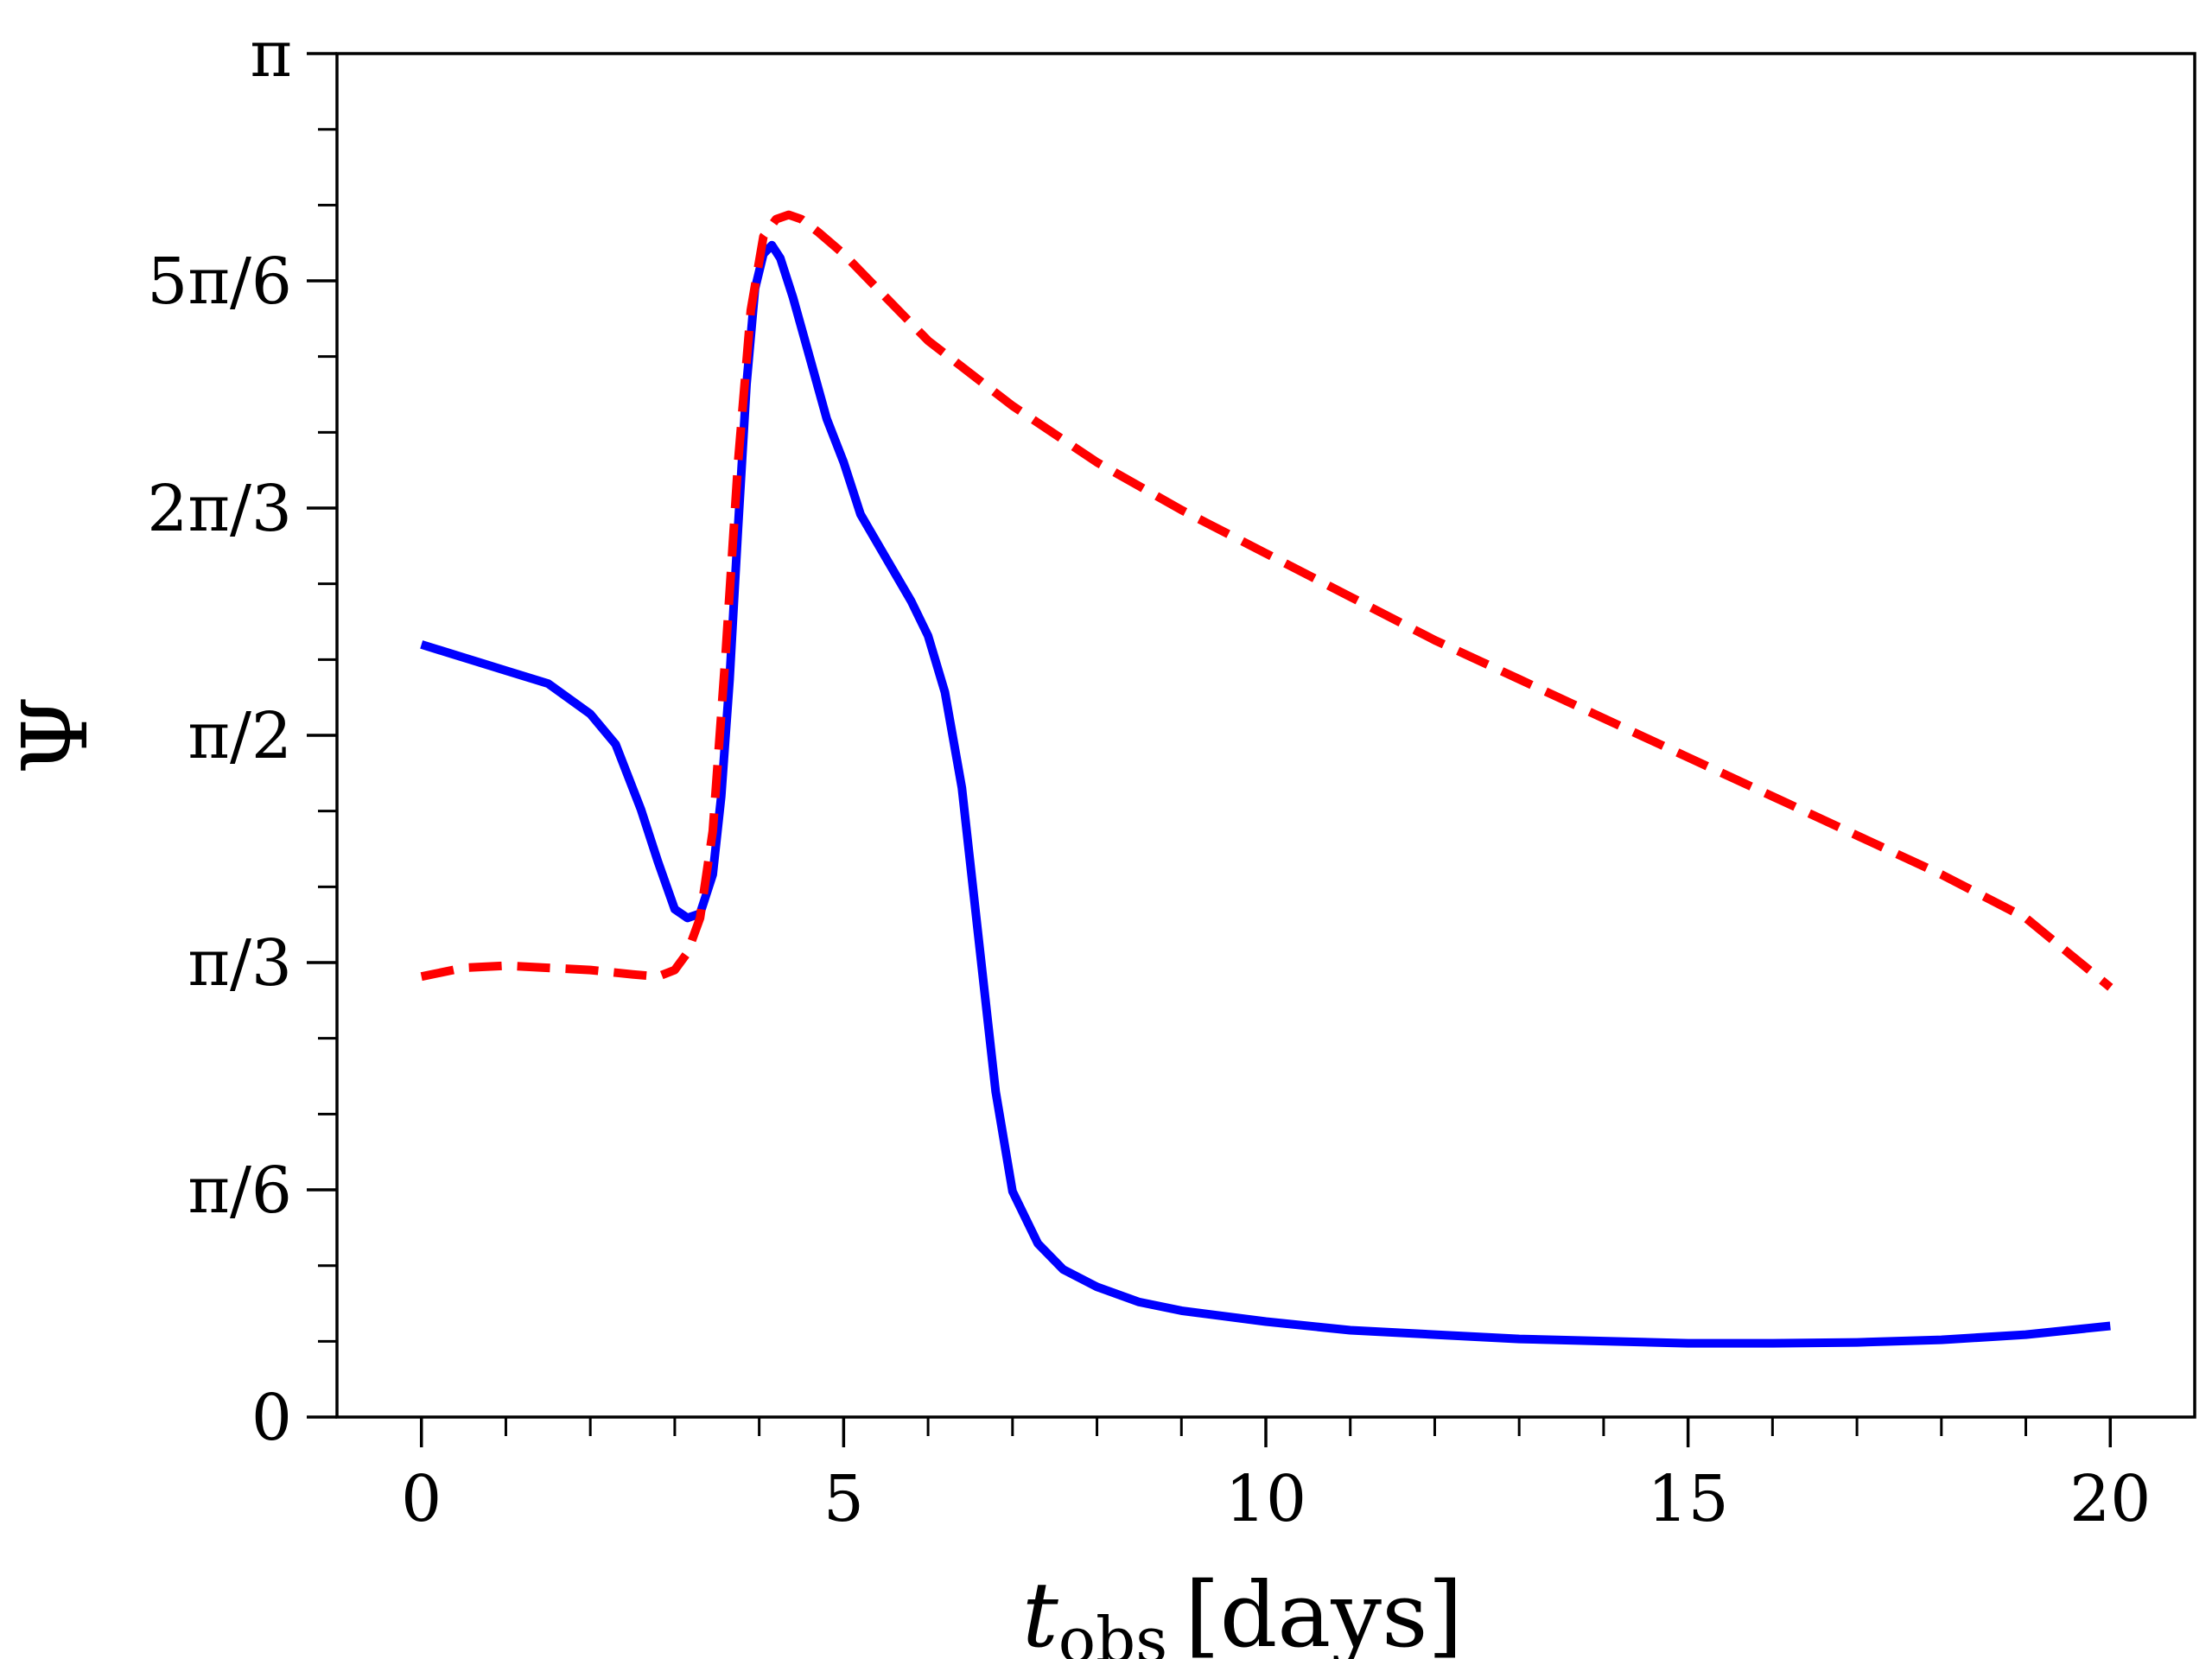 The height and width of the screenshot is (1659, 2212). I want to click on x-axis-label-sub: obs, so click(1112, 1631).